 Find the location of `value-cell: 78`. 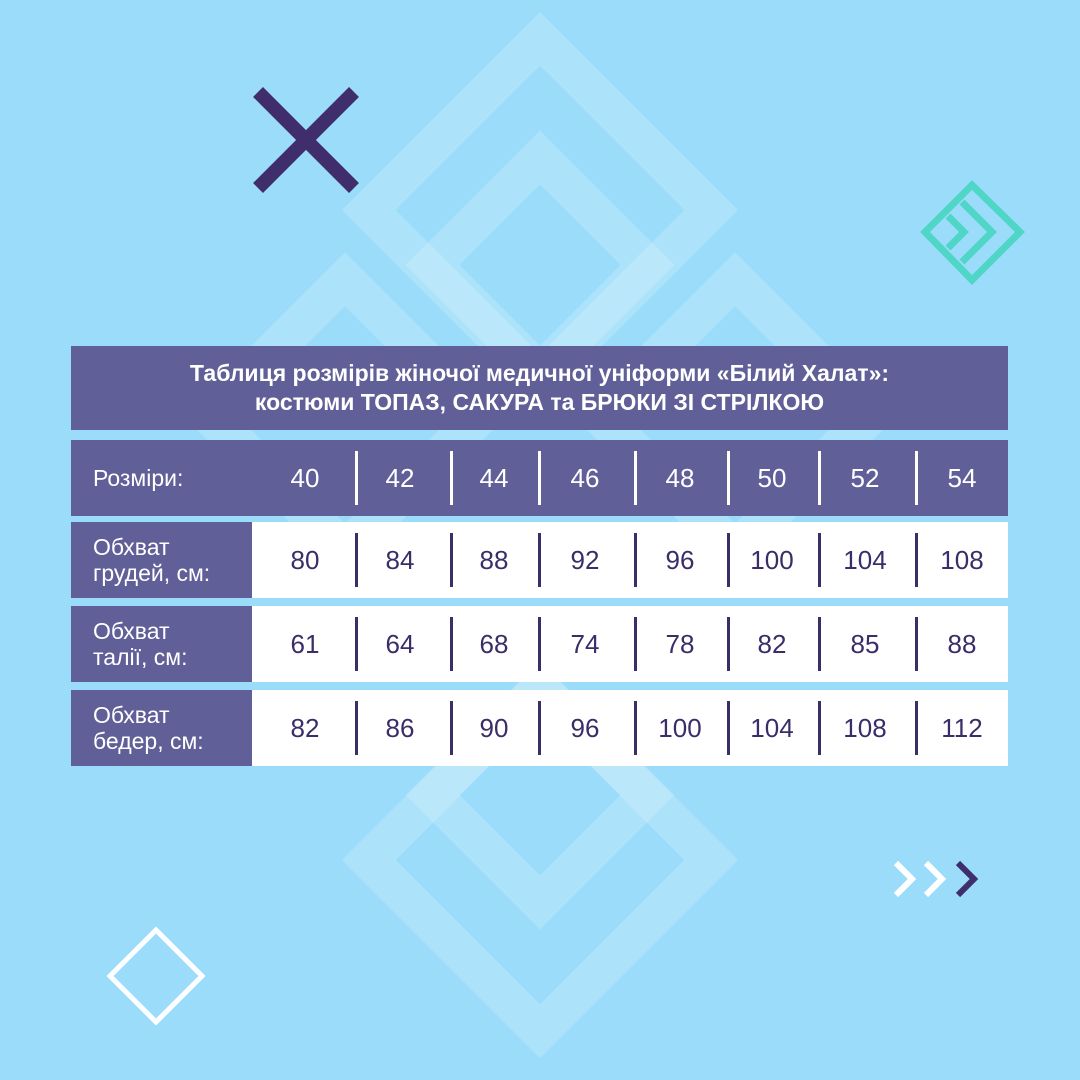

value-cell: 78 is located at coordinates (680, 643).